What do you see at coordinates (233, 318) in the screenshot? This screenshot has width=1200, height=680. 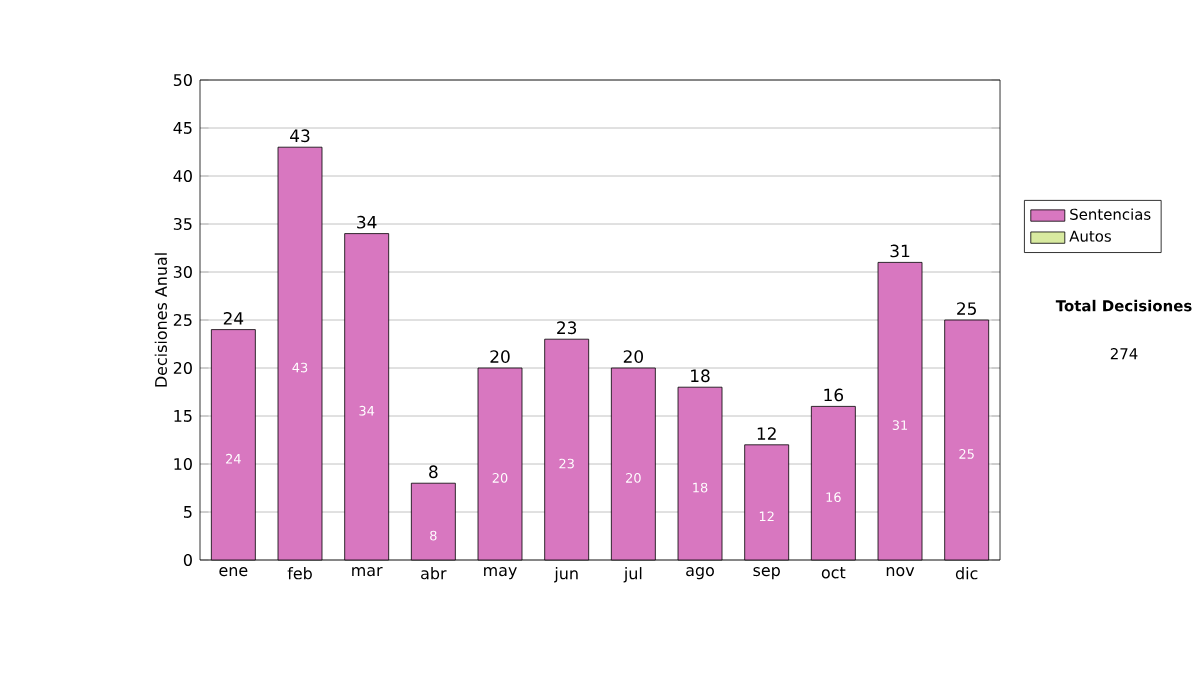 I see `total-label: 24` at bounding box center [233, 318].